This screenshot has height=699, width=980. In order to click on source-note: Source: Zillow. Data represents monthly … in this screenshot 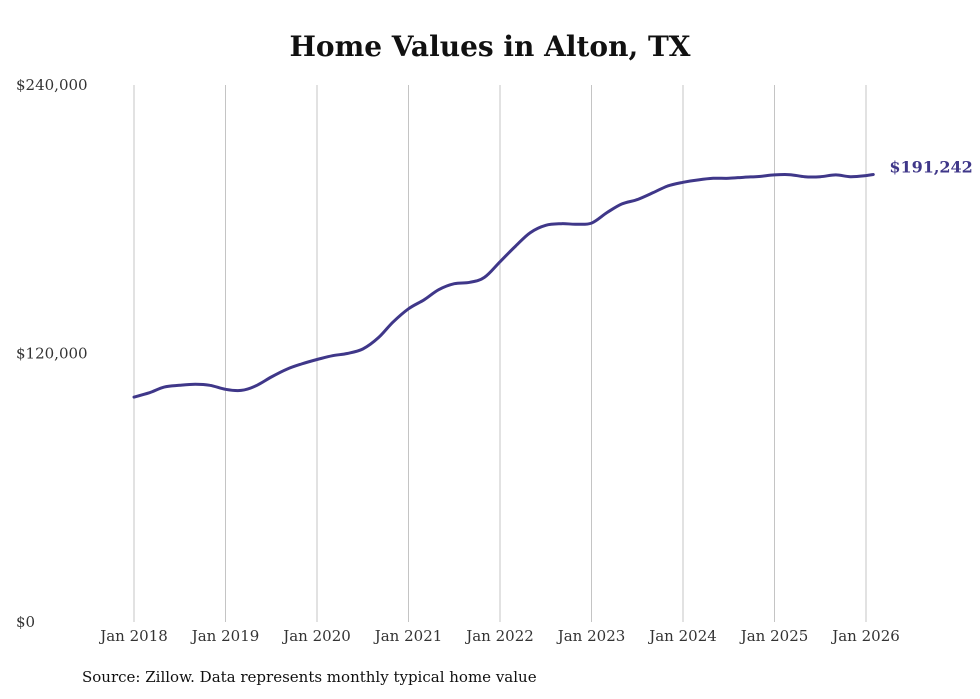, I will do `click(309, 677)`.